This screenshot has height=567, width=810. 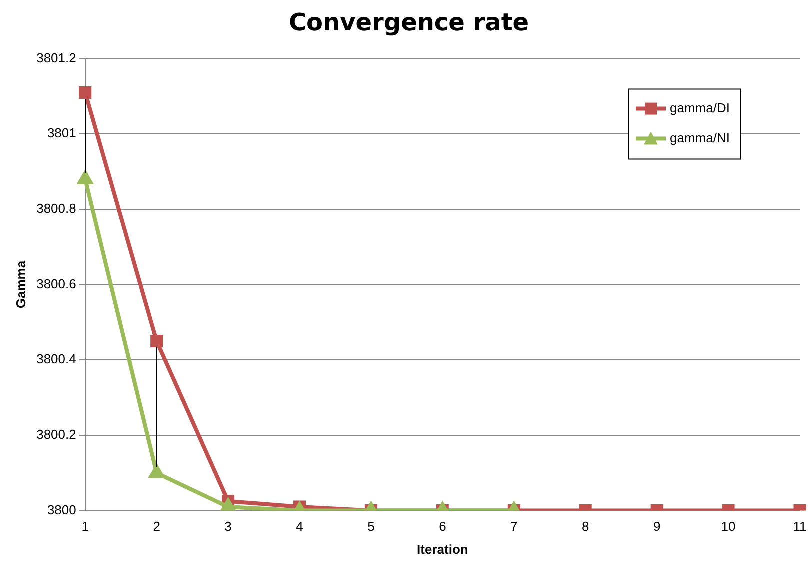 What do you see at coordinates (228, 526) in the screenshot?
I see `x-tick-label: 3` at bounding box center [228, 526].